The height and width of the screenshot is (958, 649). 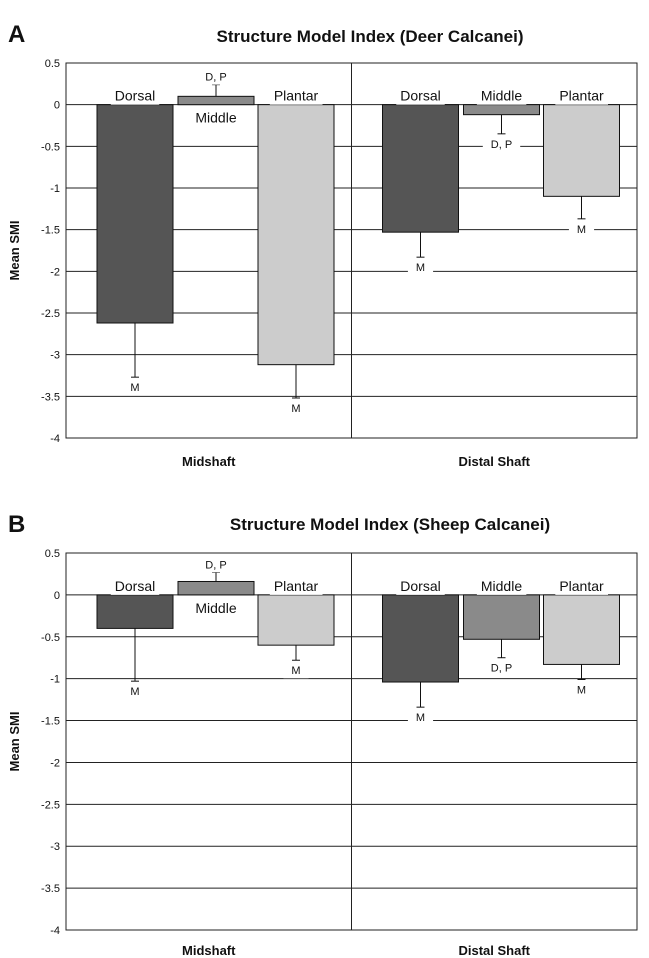 I want to click on chart-title: Structure Model Index (Deer Calcanei), so click(x=369, y=36).